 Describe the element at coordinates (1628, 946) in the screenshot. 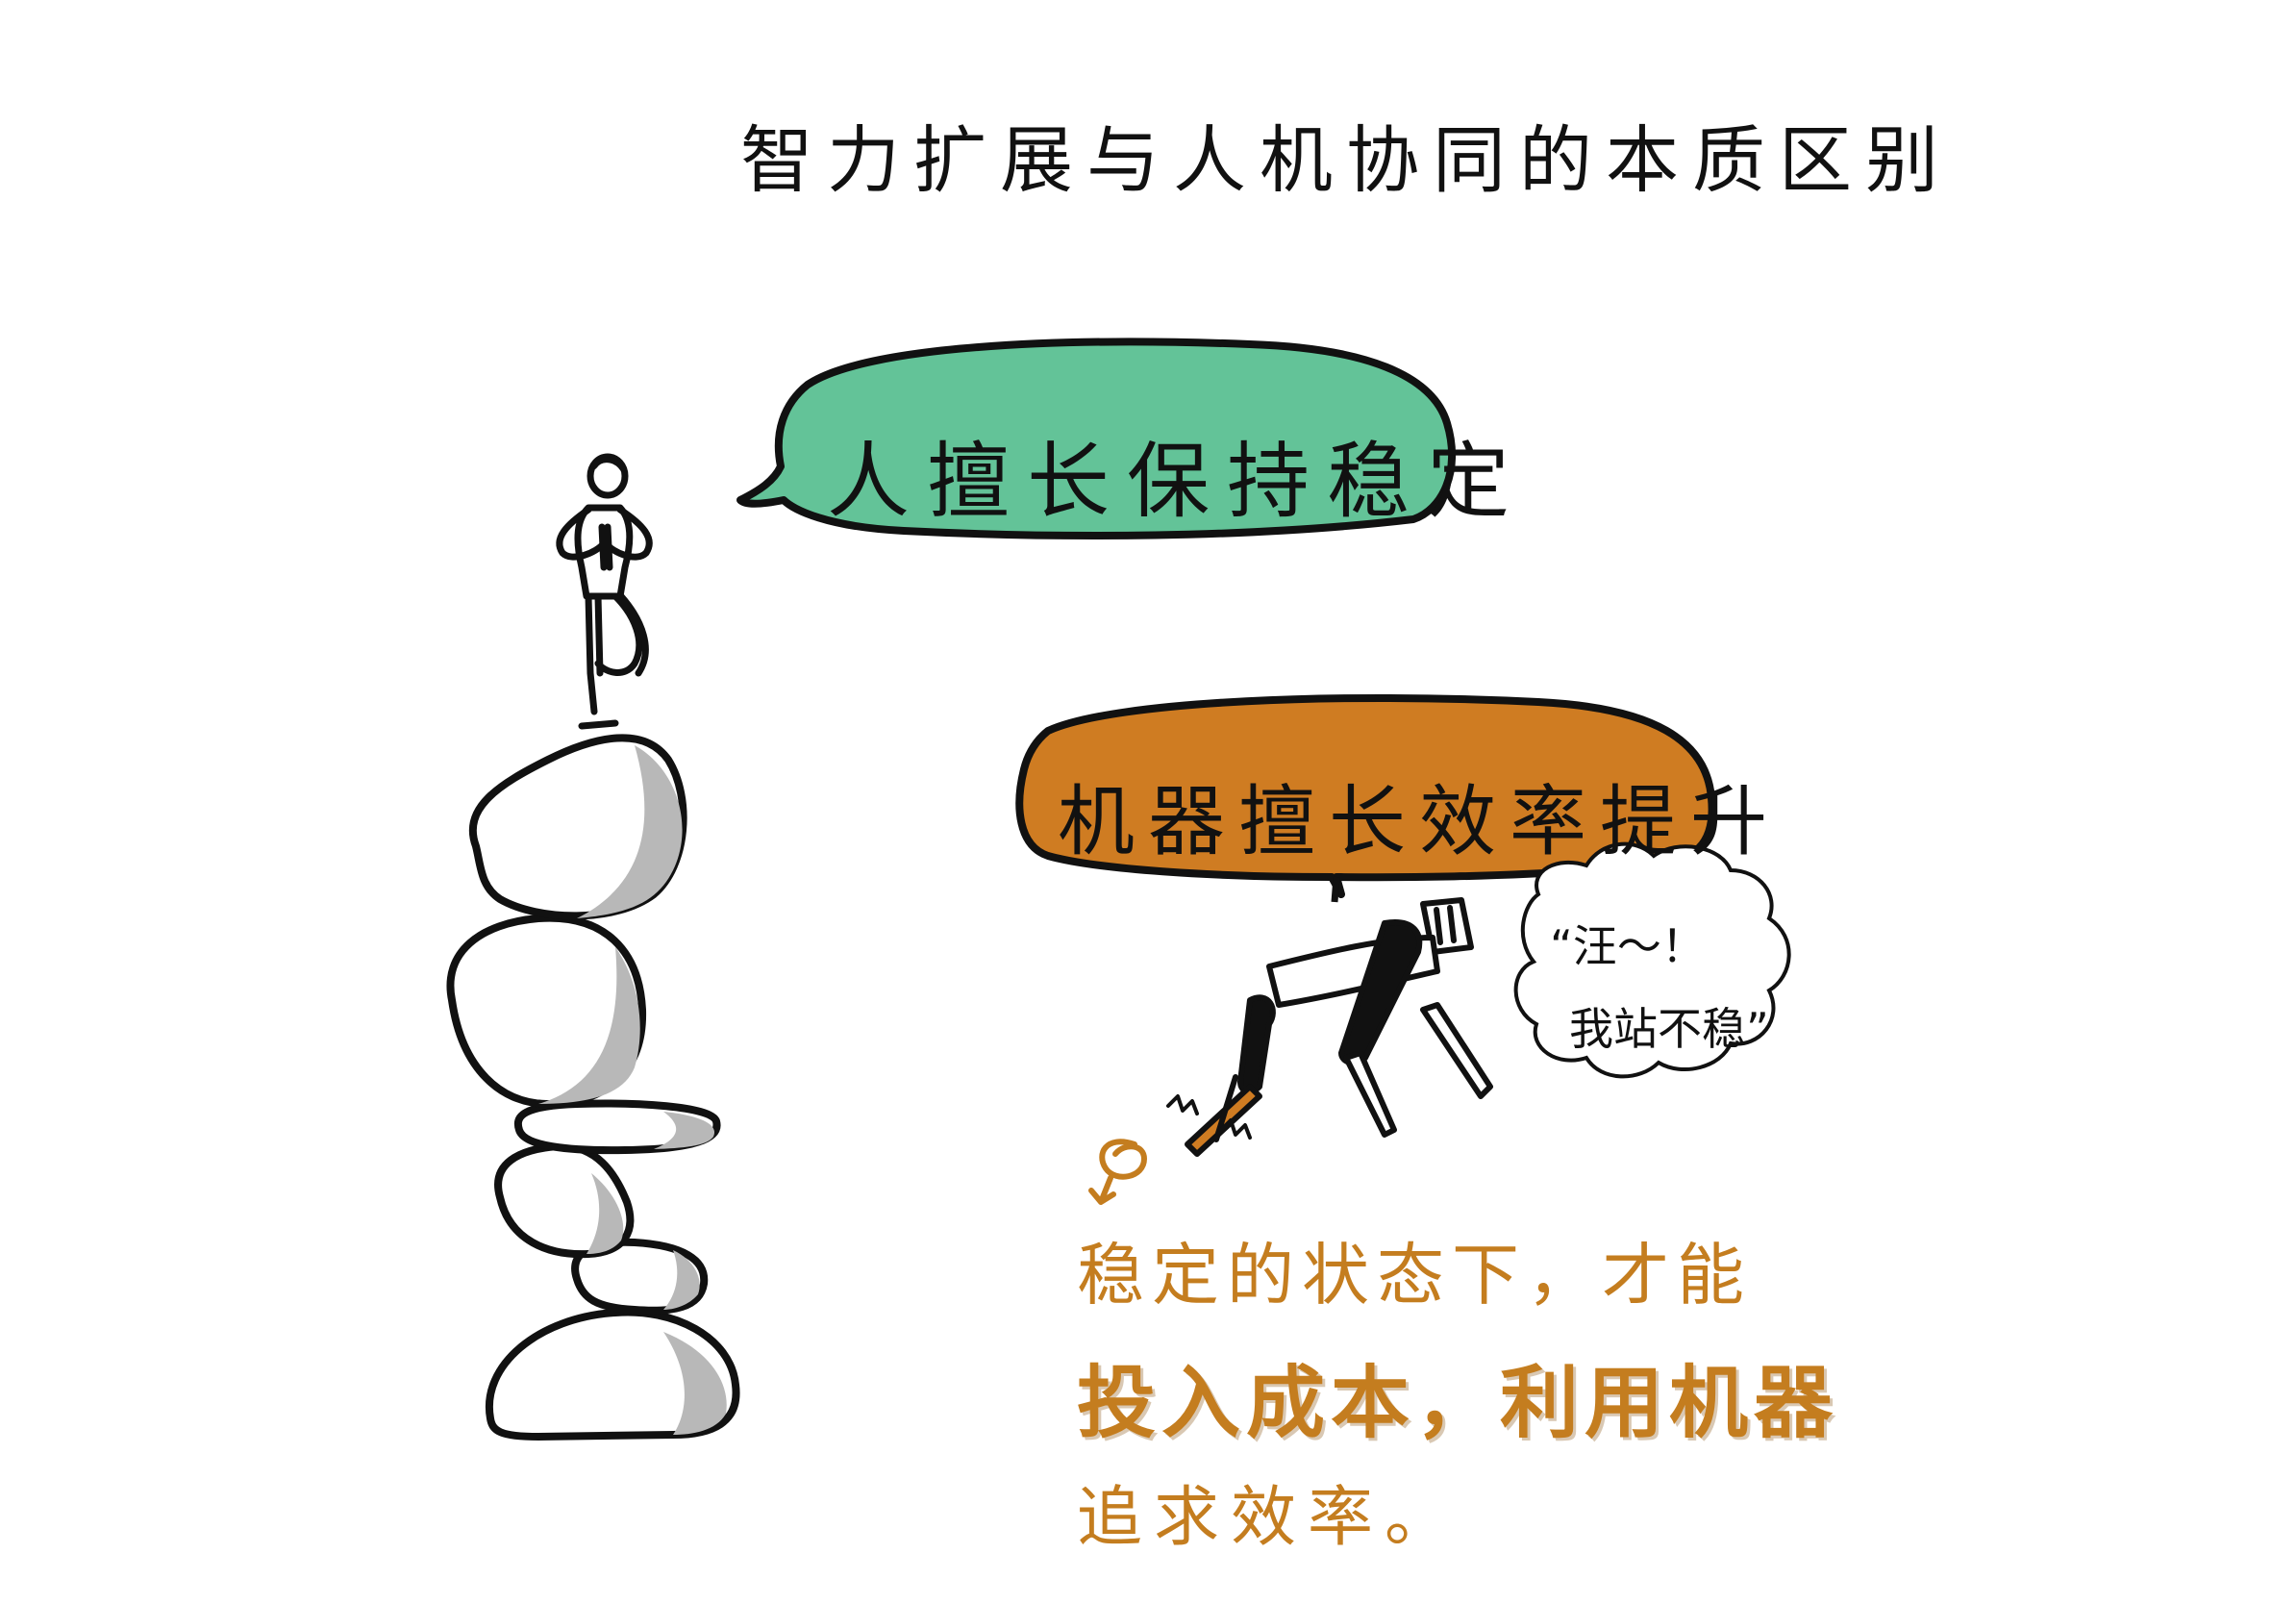

I see `thought-bubble-line-1: “汪～！` at that location.